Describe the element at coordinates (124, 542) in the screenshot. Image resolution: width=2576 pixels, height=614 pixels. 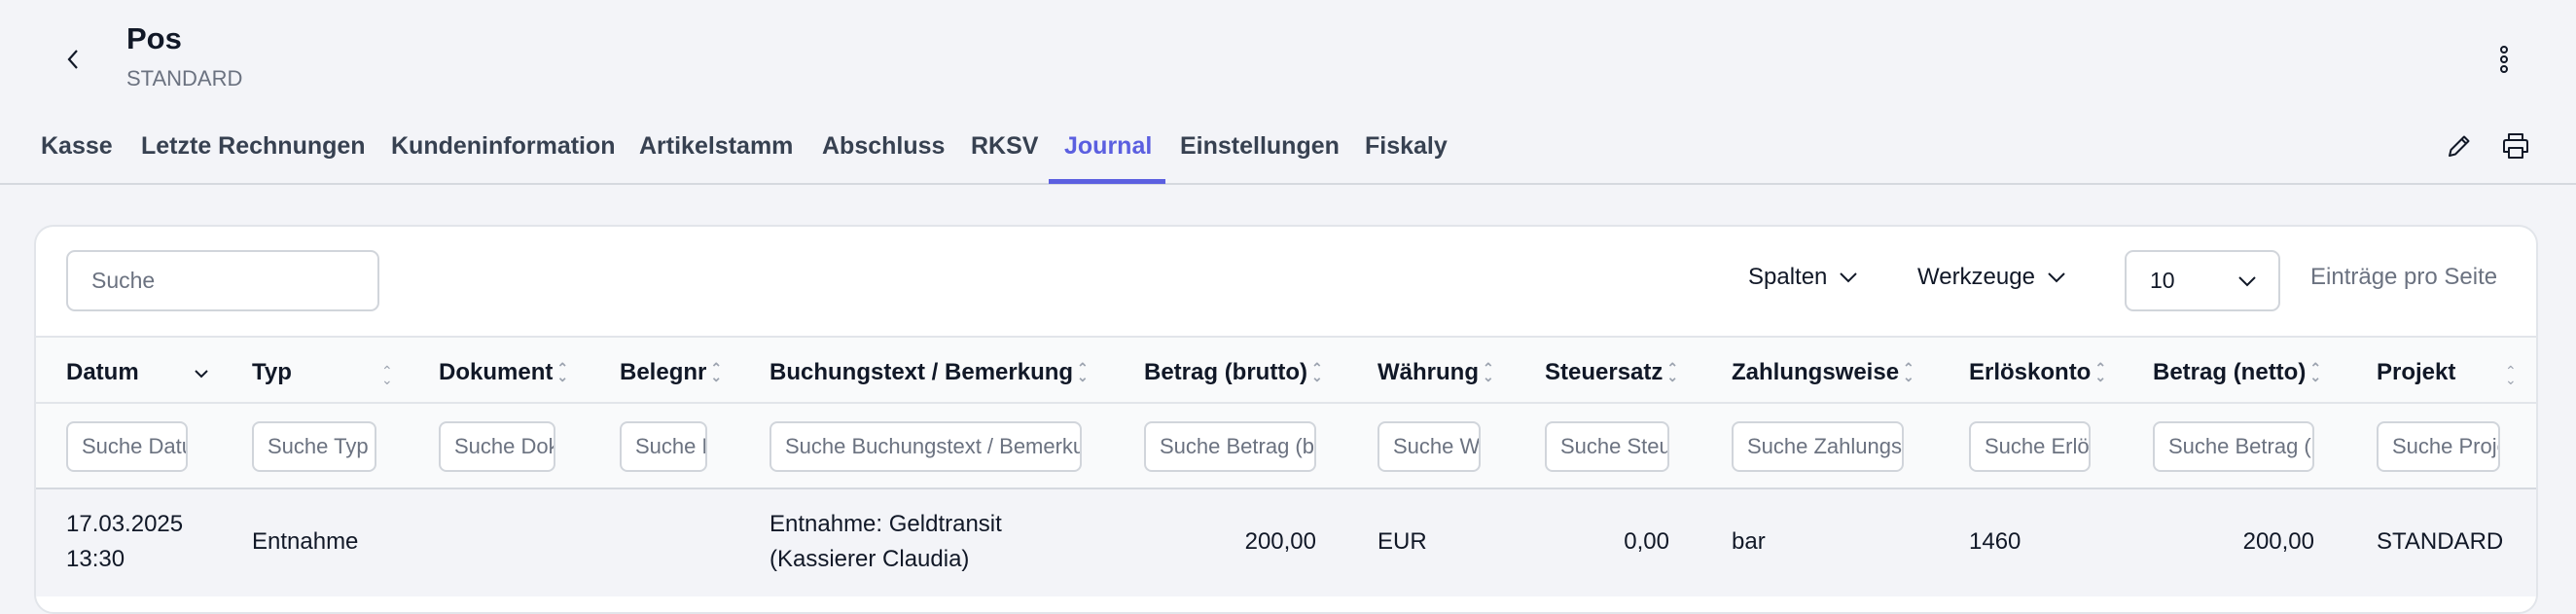
I see `cell-datum: 17.03.2025 13:30` at that location.